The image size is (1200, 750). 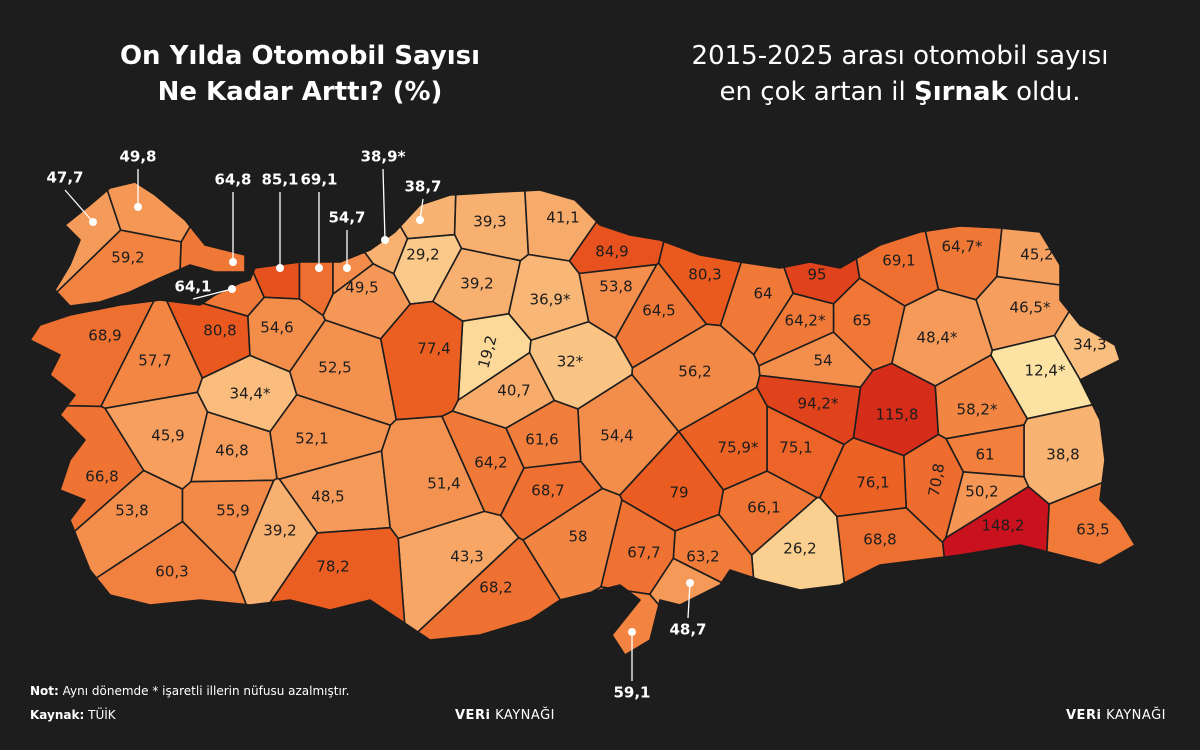 I want to click on brand: VERi KAYNAĞI, so click(x=505, y=715).